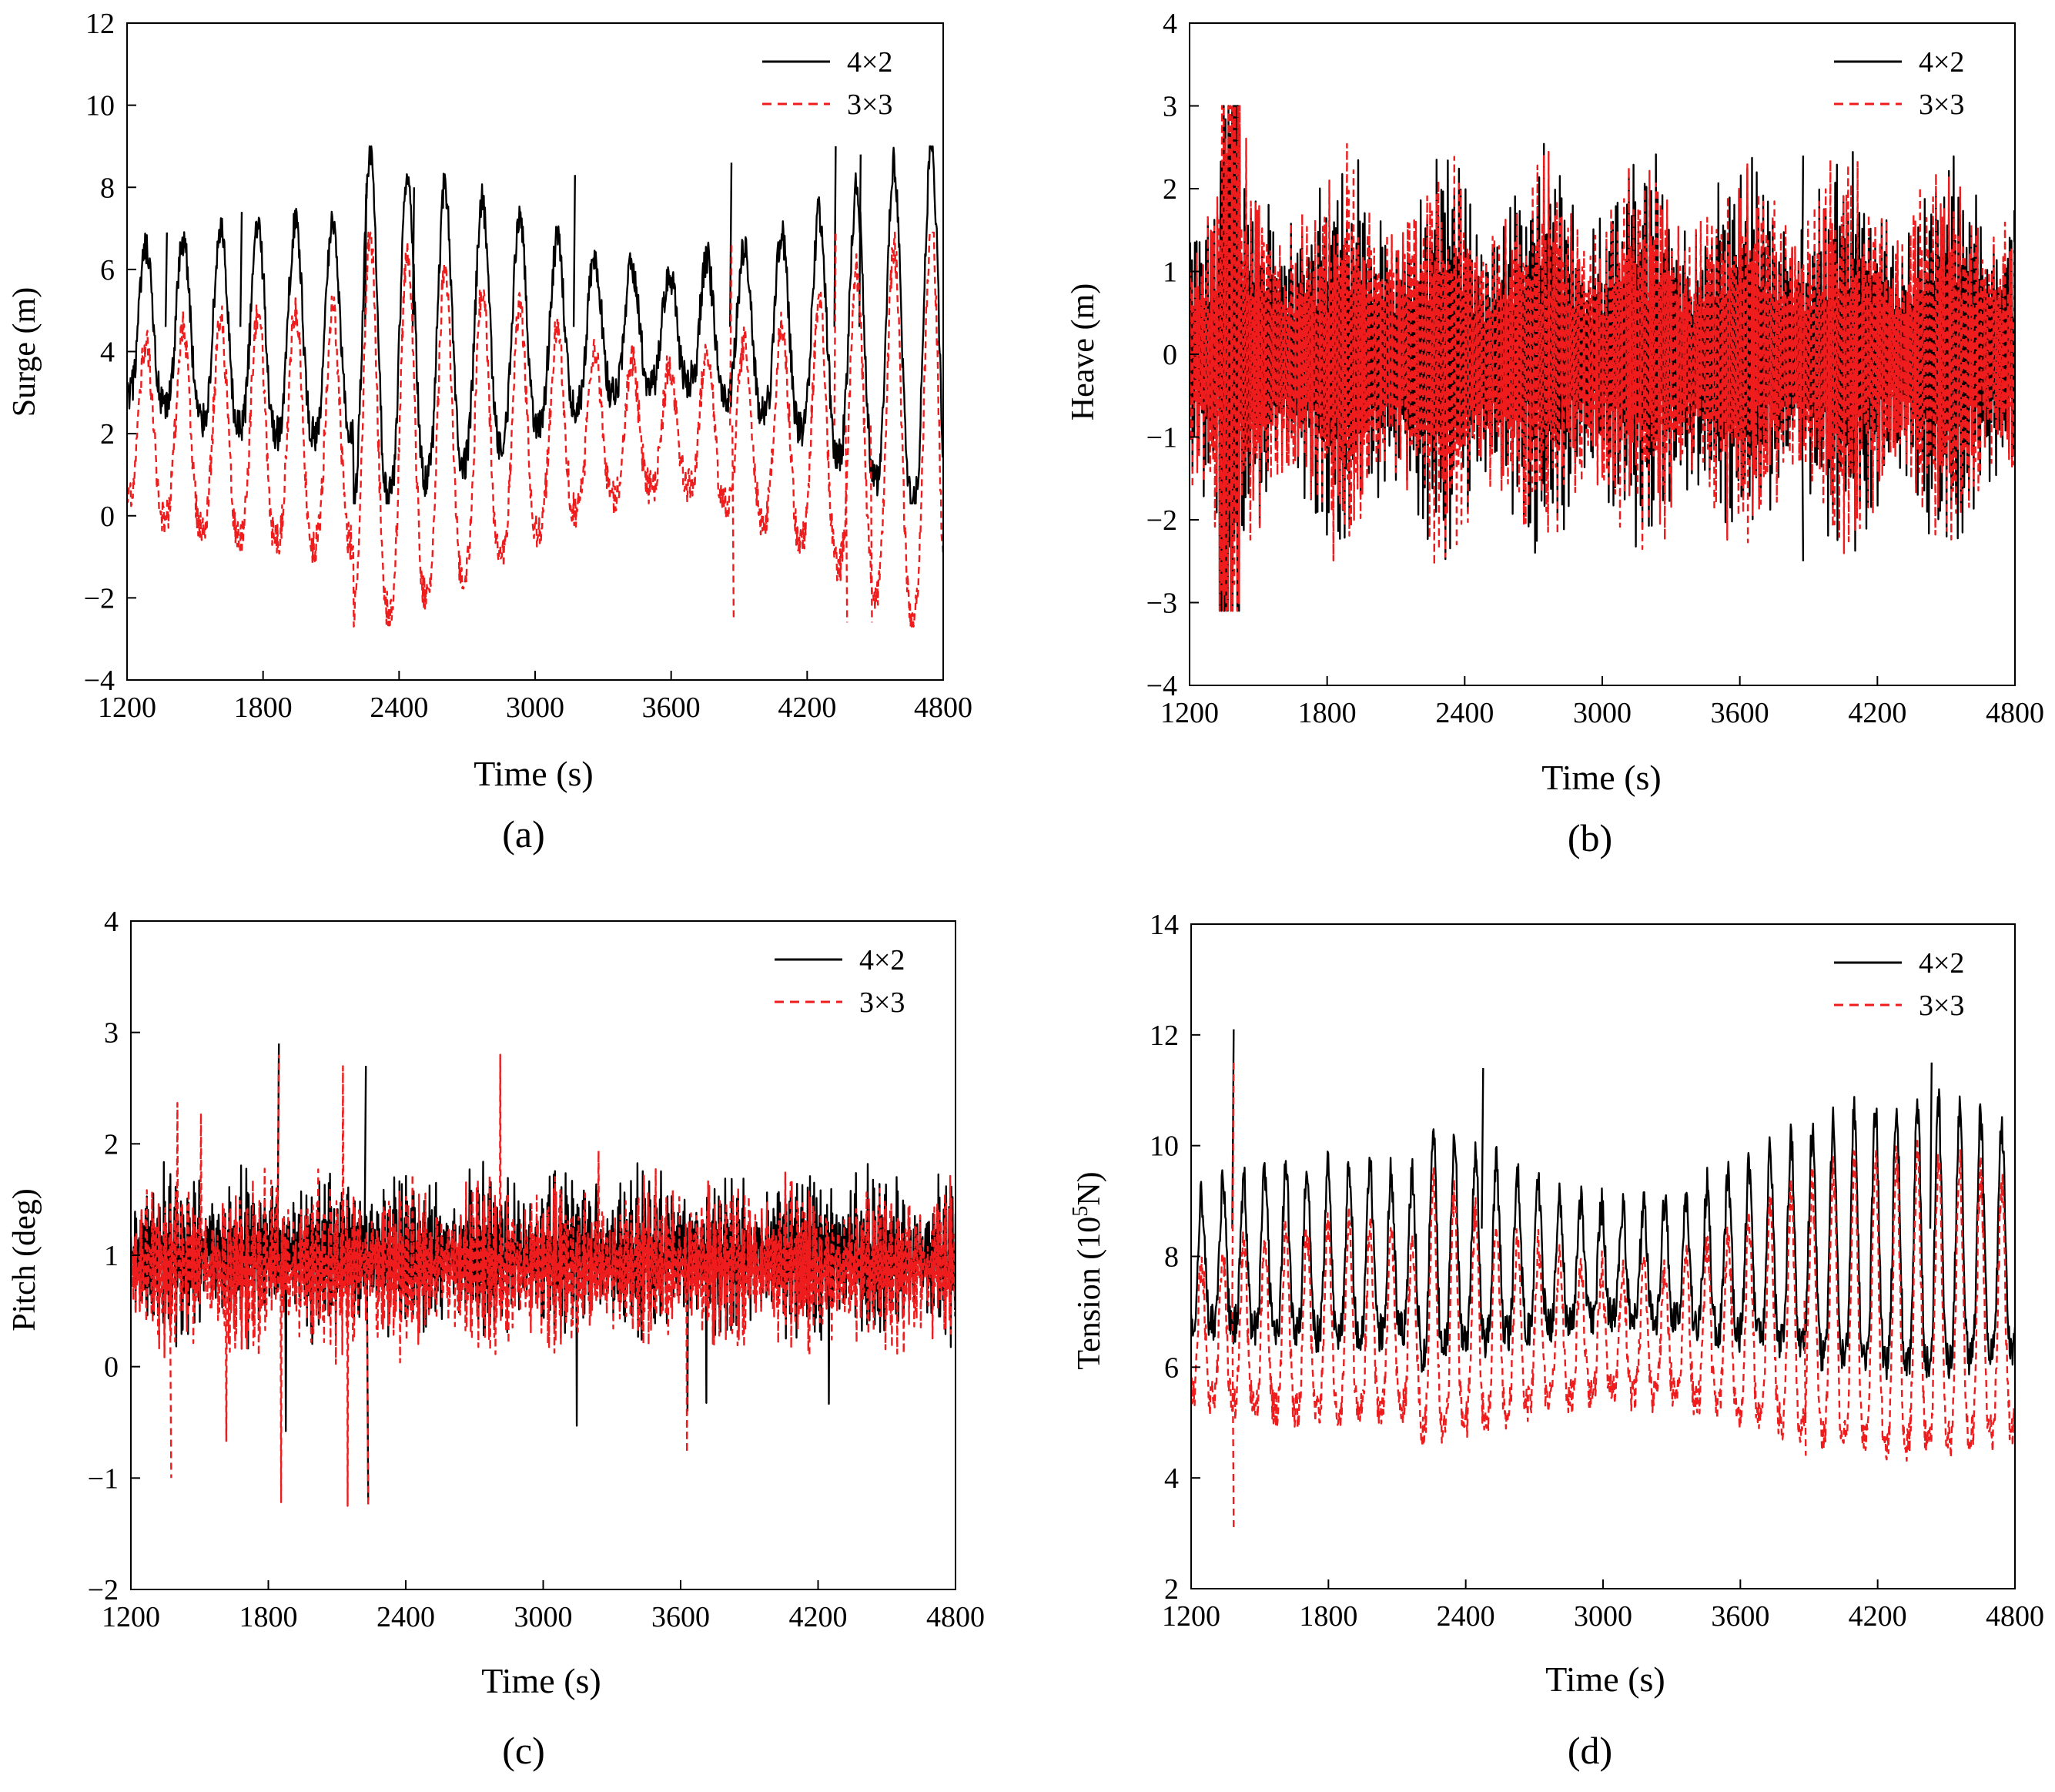 This screenshot has height=1792, width=2055. I want to click on y-tick-label-c-6: 4, so click(111, 922).